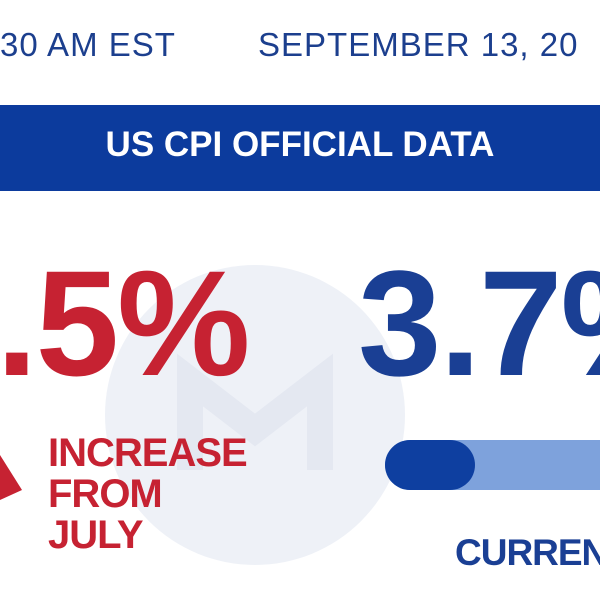 This screenshot has width=600, height=600. What do you see at coordinates (300, 144) in the screenshot?
I see `banner-title: US CPI OFFICIAL DATA` at bounding box center [300, 144].